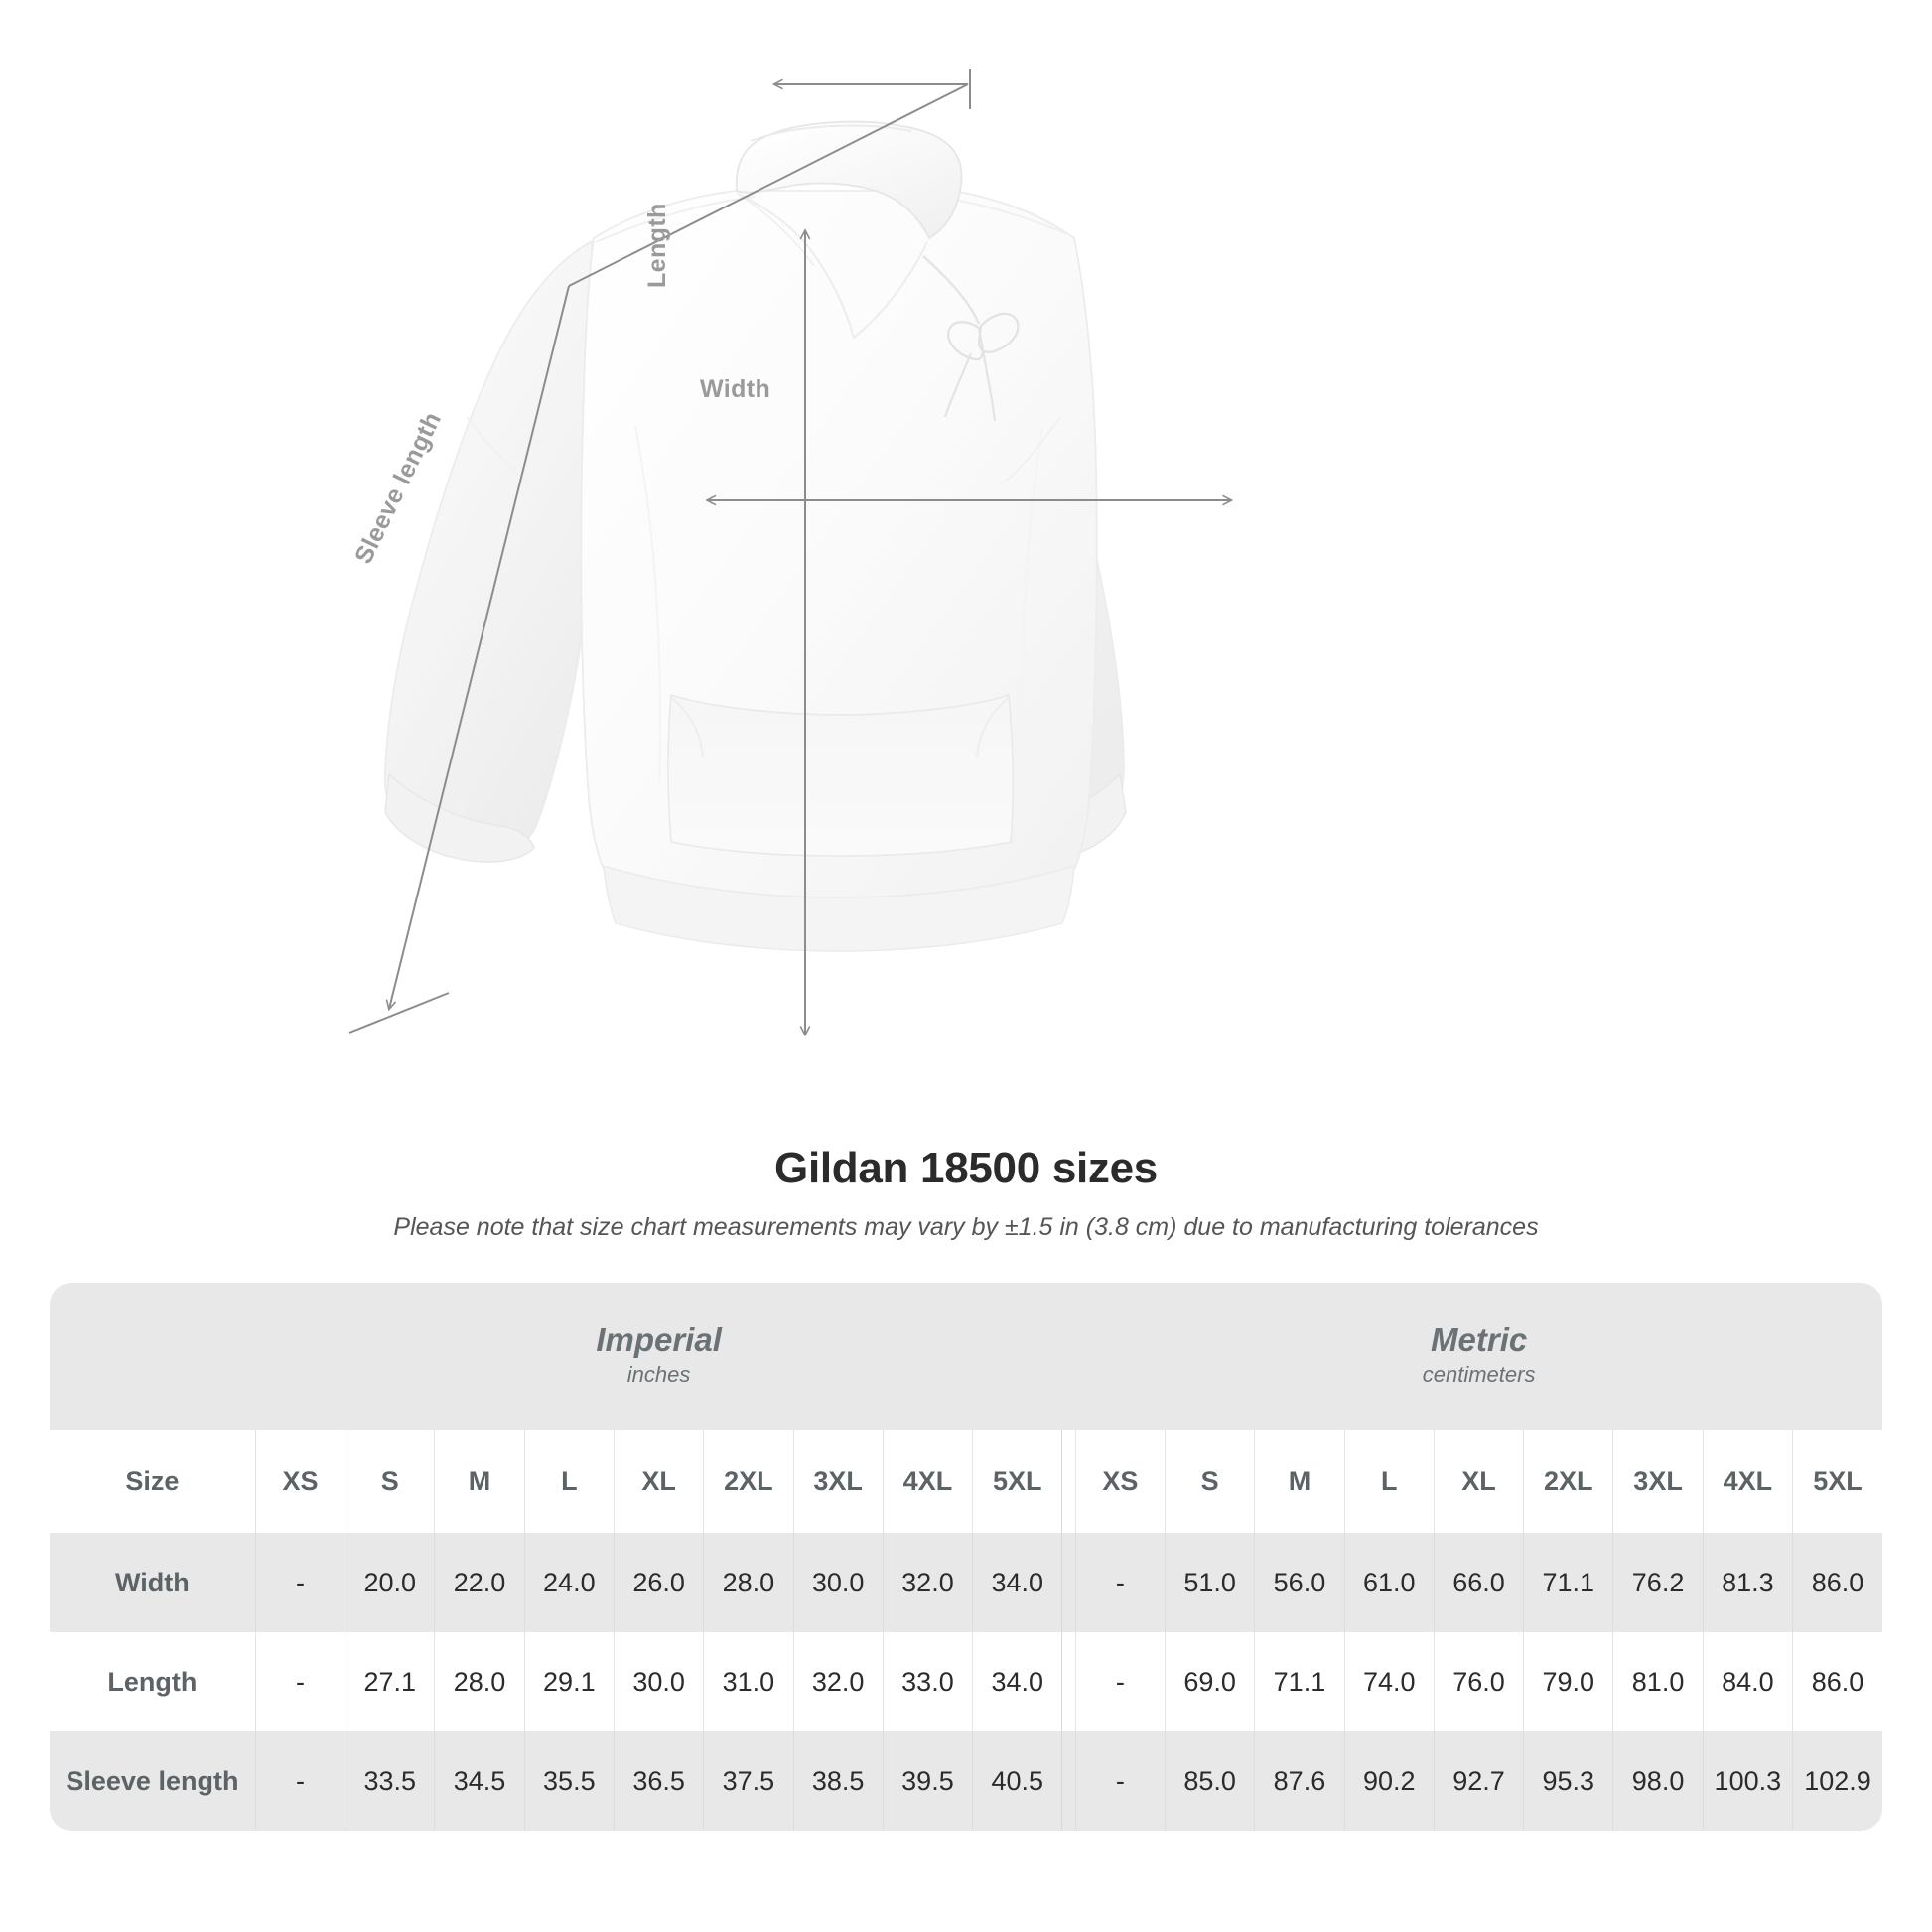 Image resolution: width=1932 pixels, height=1932 pixels. What do you see at coordinates (569, 1781) in the screenshot?
I see `cell-sleeve-imperial-l: 35.5` at bounding box center [569, 1781].